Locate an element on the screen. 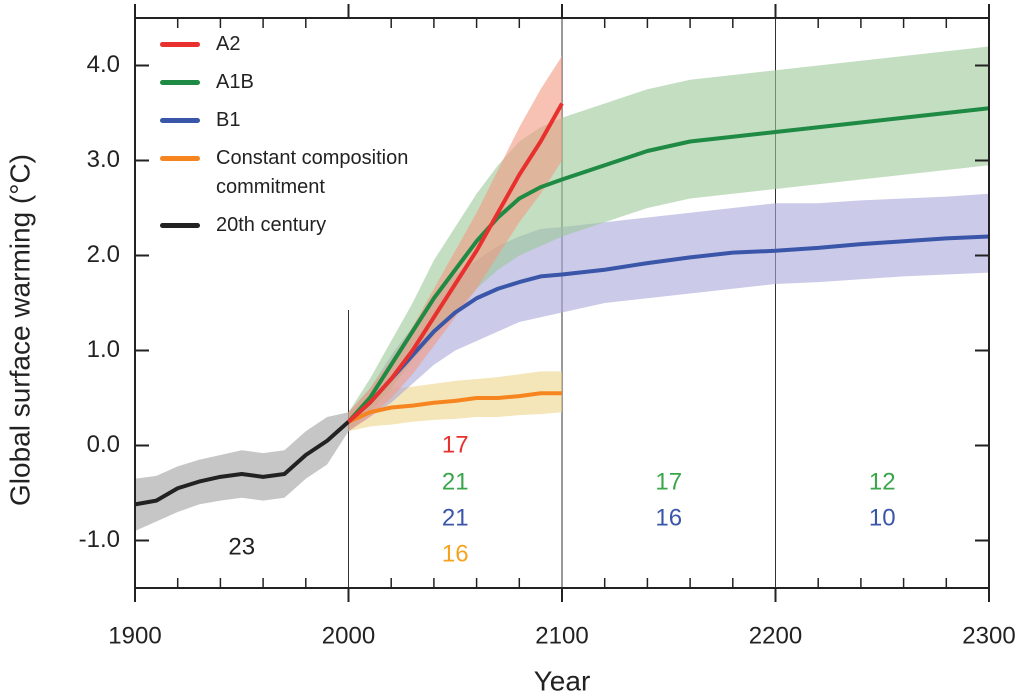 The height and width of the screenshot is (696, 1024). legend-entry: Constant composition commitment is located at coordinates (323, 173).